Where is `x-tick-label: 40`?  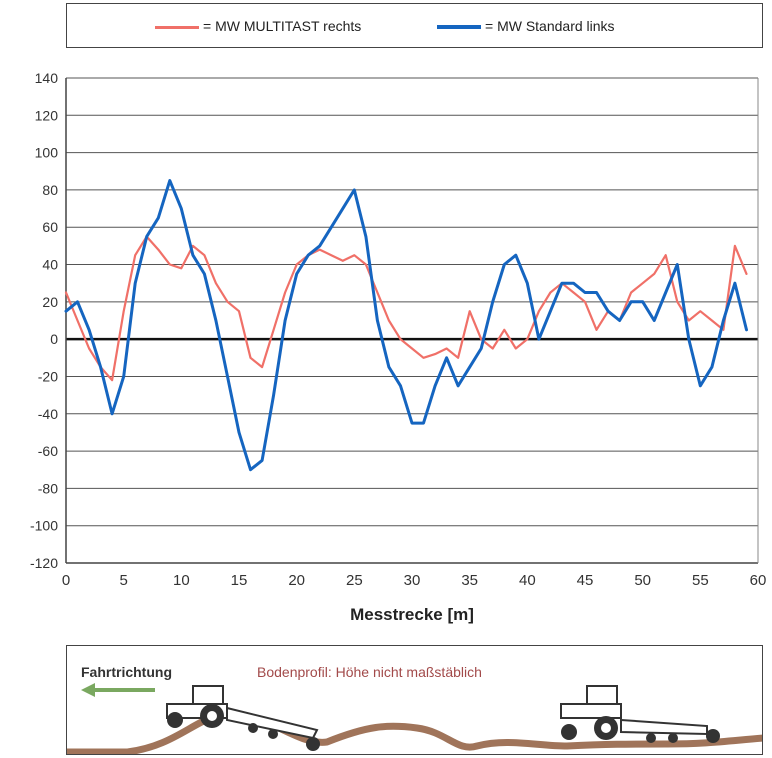 x-tick-label: 40 is located at coordinates (527, 580).